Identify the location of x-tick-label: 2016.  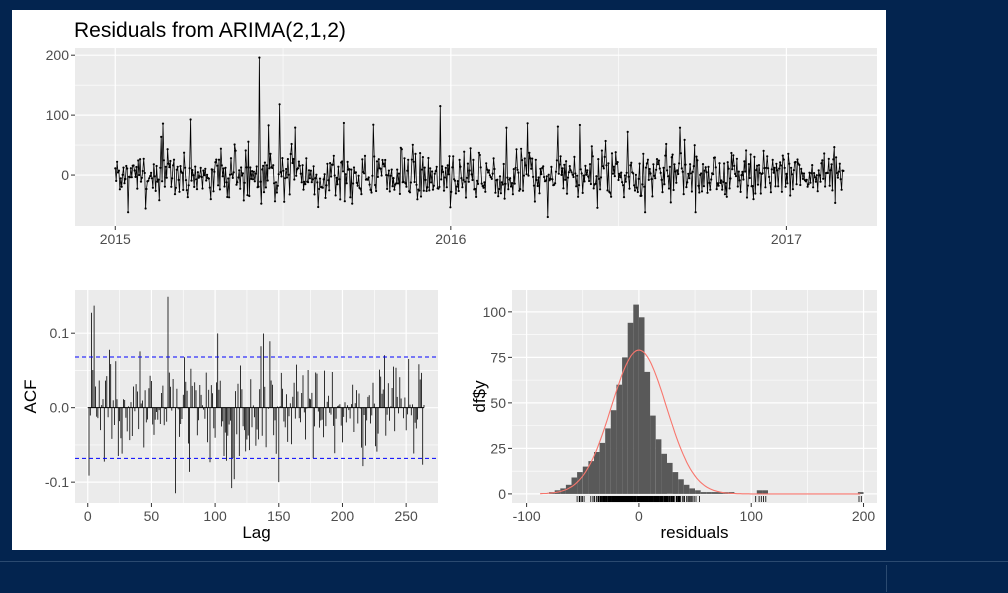
(450, 239).